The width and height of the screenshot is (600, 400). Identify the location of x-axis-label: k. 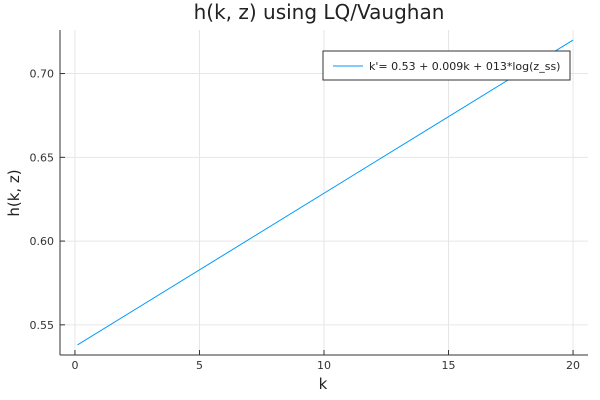
(323, 384).